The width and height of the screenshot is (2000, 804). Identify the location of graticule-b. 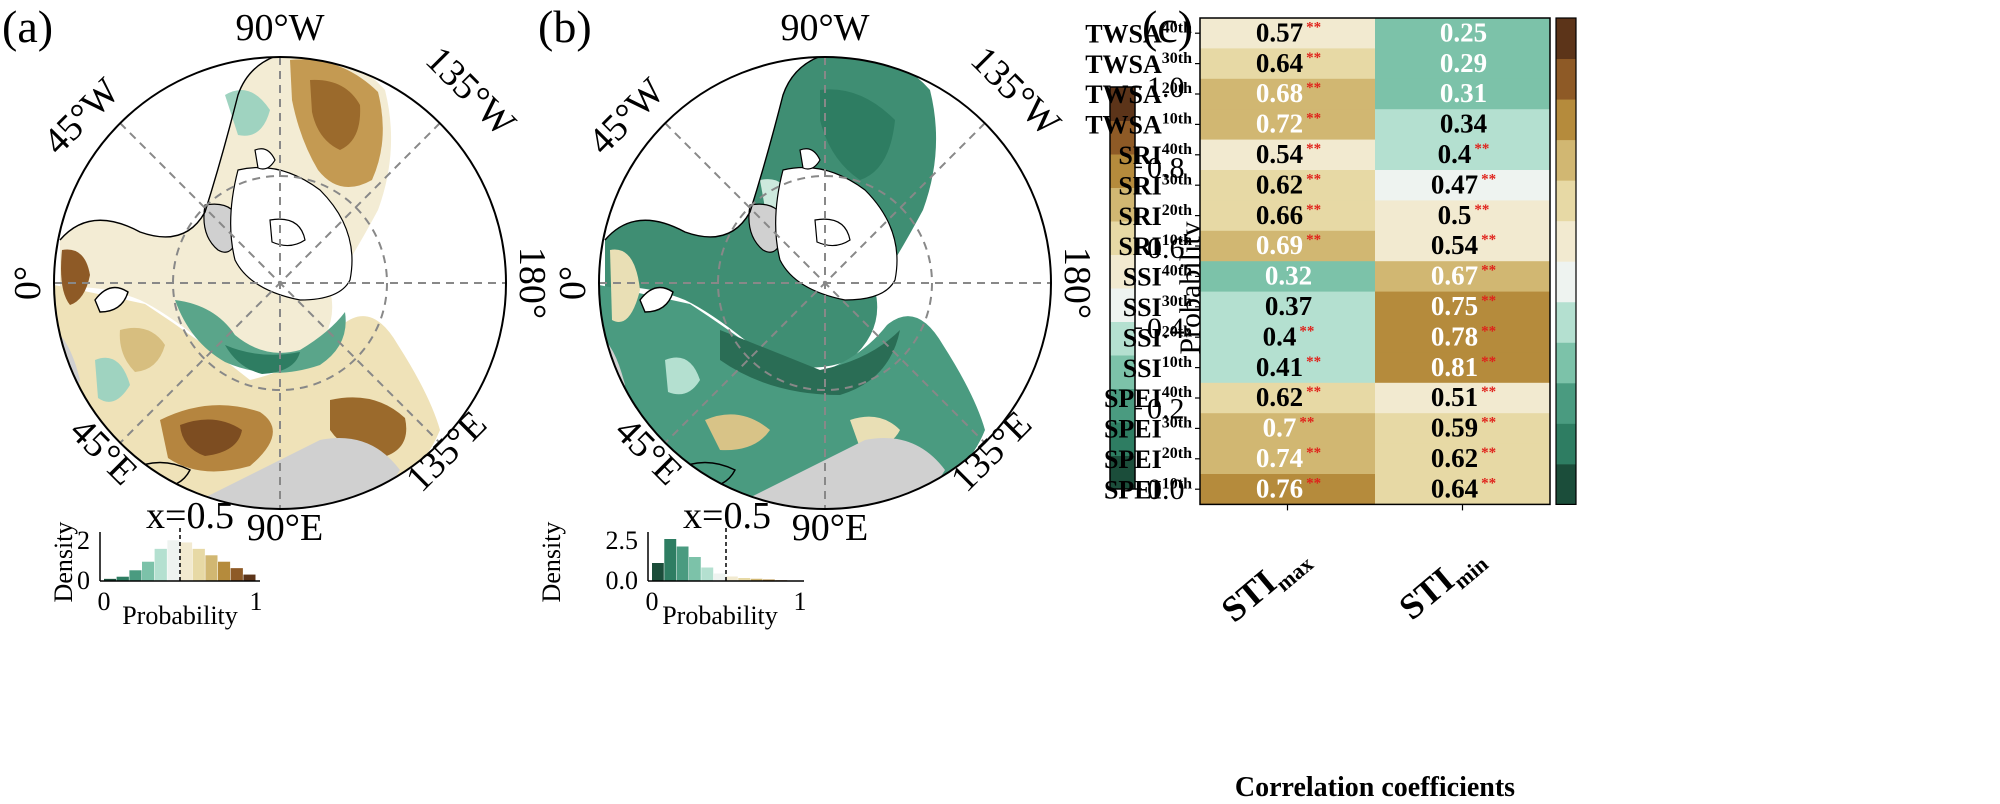
(825, 283).